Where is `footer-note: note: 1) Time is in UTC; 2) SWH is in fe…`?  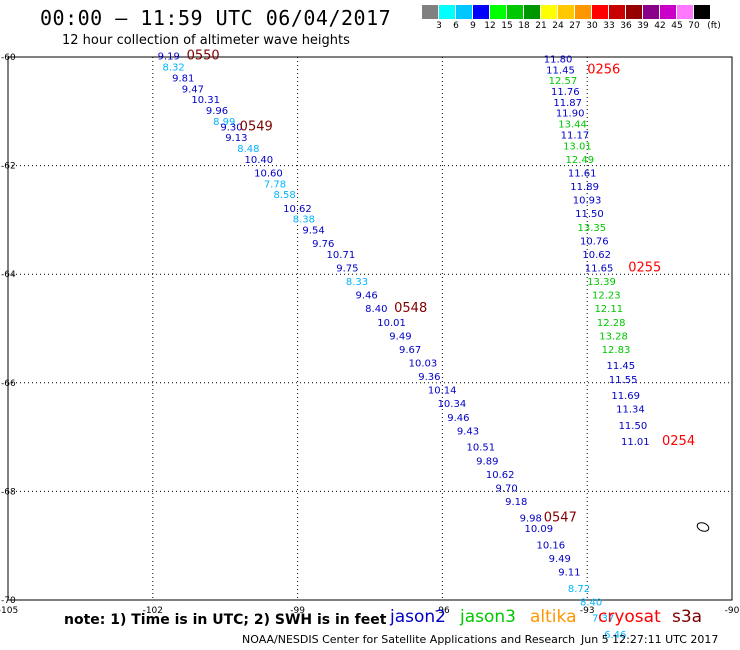 footer-note: note: 1) Time is in UTC; 2) SWH is in fe… is located at coordinates (225, 620).